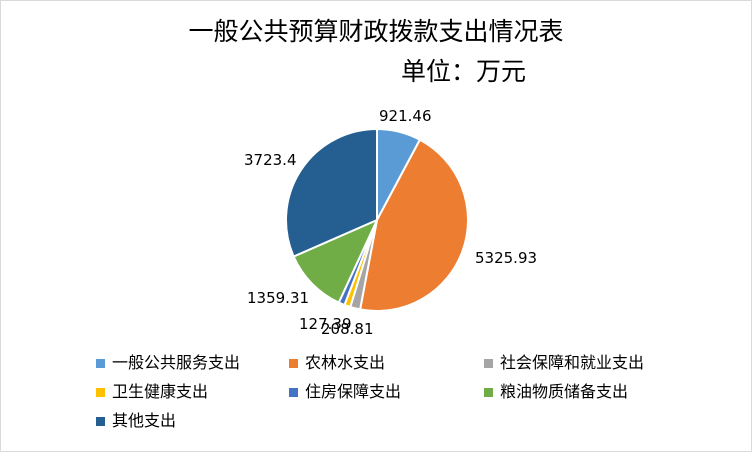 The width and height of the screenshot is (752, 452). What do you see at coordinates (353, 391) in the screenshot?
I see `legend-label: 住房保障支出` at bounding box center [353, 391].